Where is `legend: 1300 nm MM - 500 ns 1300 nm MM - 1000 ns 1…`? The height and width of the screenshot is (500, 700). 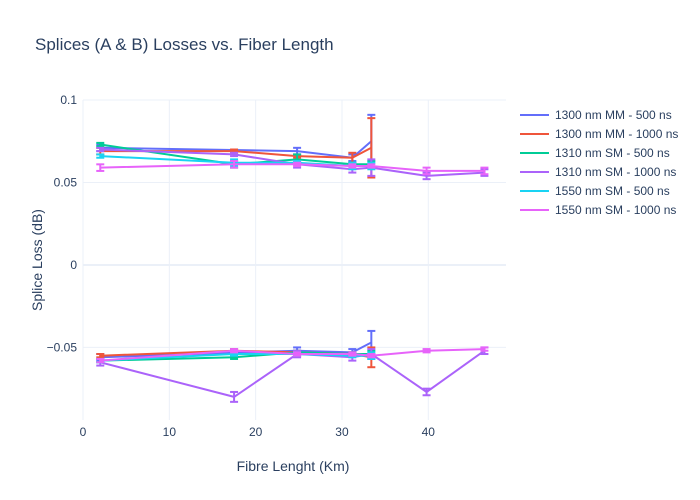
legend: 1300 nm MM - 500 ns 1300 nm MM - 1000 ns 1… is located at coordinates (599, 162).